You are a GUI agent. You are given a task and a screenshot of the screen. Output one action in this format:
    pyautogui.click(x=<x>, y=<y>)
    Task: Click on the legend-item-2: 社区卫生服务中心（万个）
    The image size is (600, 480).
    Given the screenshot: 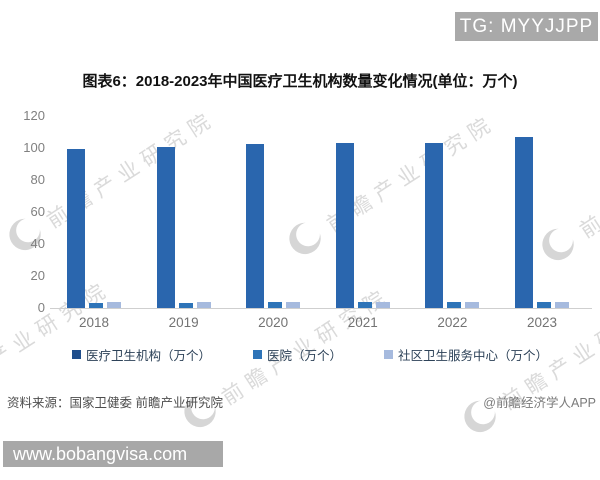 What is the action you would take?
    pyautogui.click(x=466, y=354)
    